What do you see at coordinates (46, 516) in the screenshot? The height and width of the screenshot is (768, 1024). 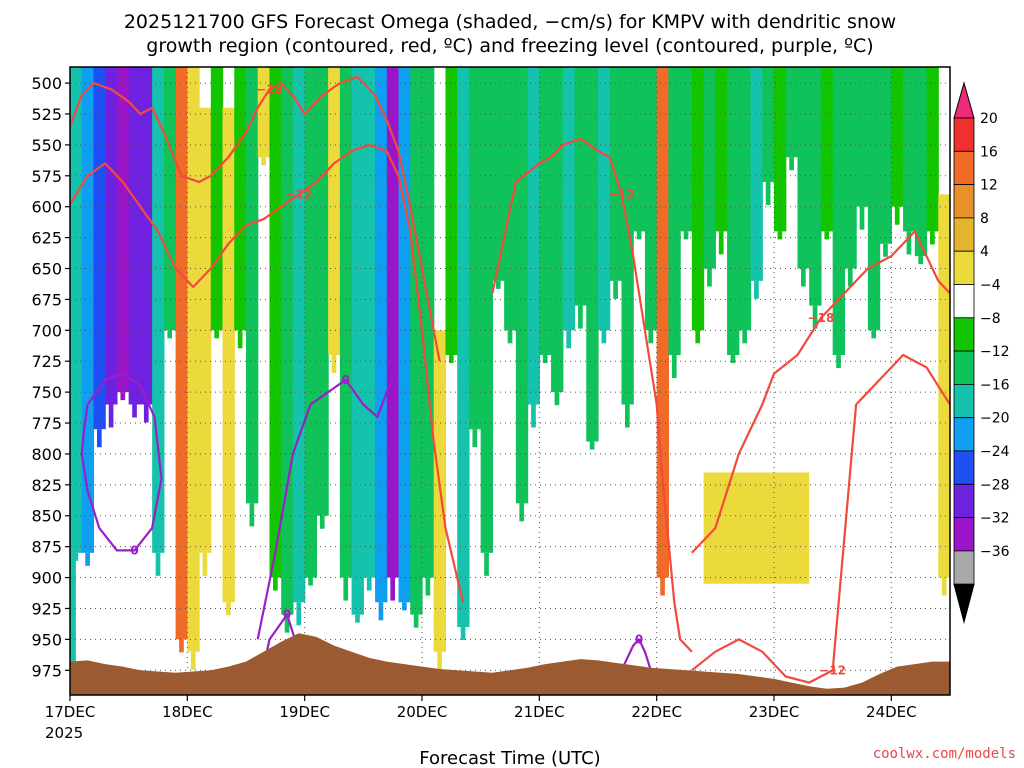 I see `y-tick-label: 850` at bounding box center [46, 516].